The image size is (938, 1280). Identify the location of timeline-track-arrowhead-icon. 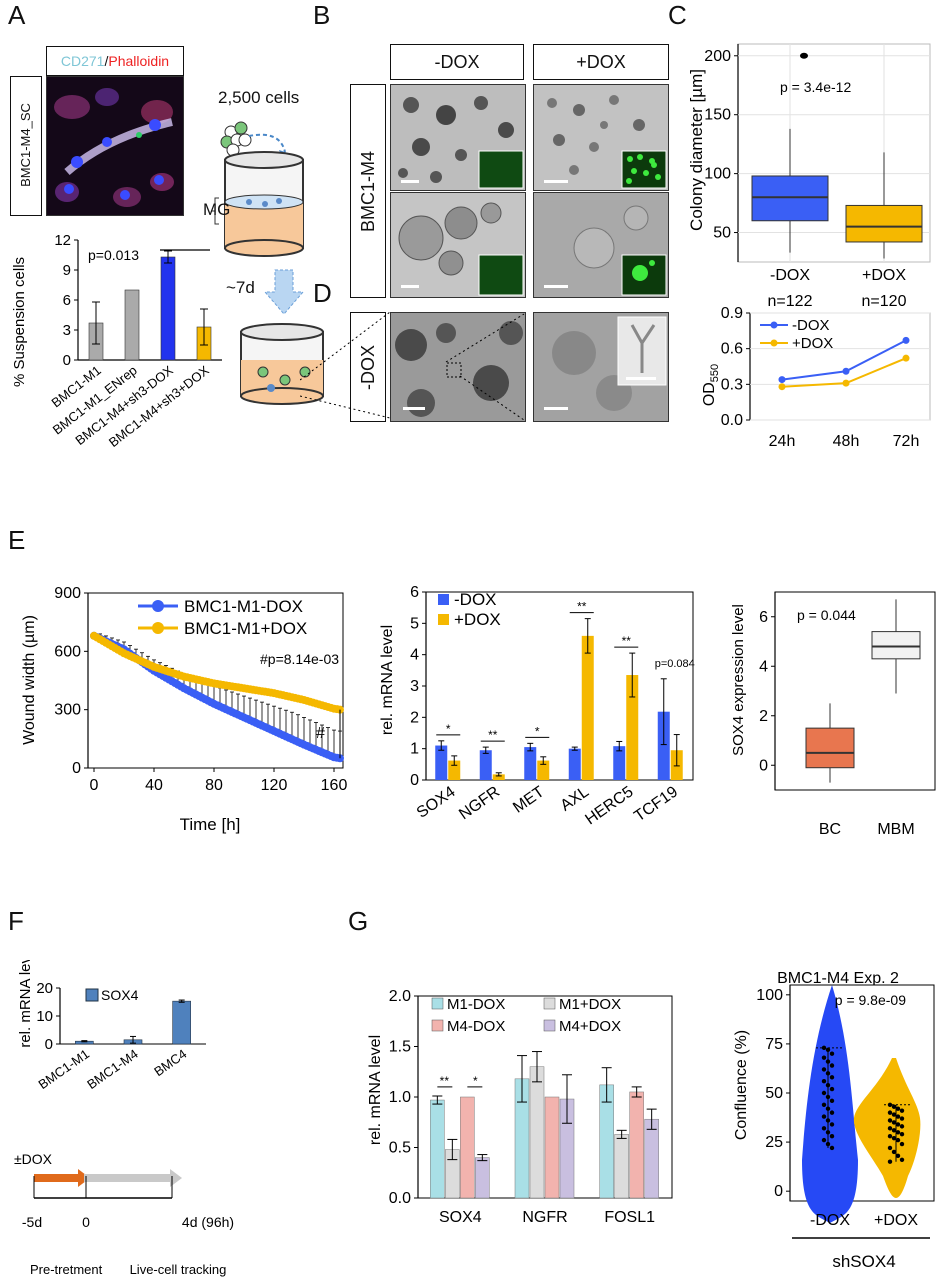
(176, 1178).